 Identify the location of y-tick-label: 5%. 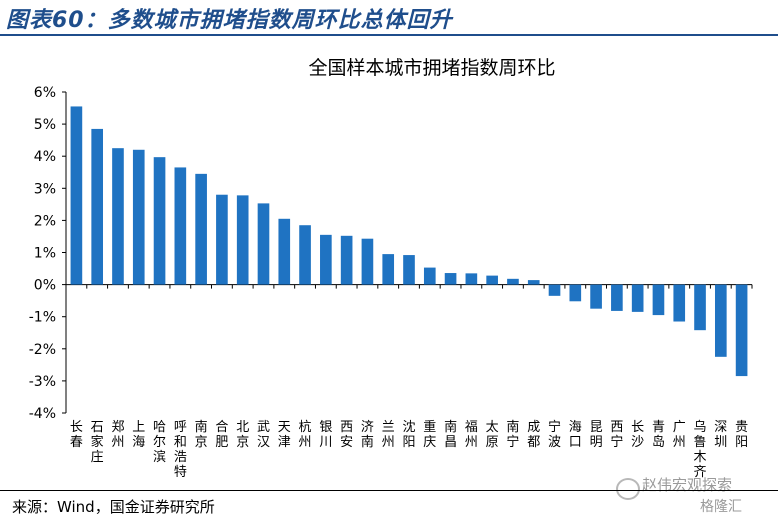
(45, 125).